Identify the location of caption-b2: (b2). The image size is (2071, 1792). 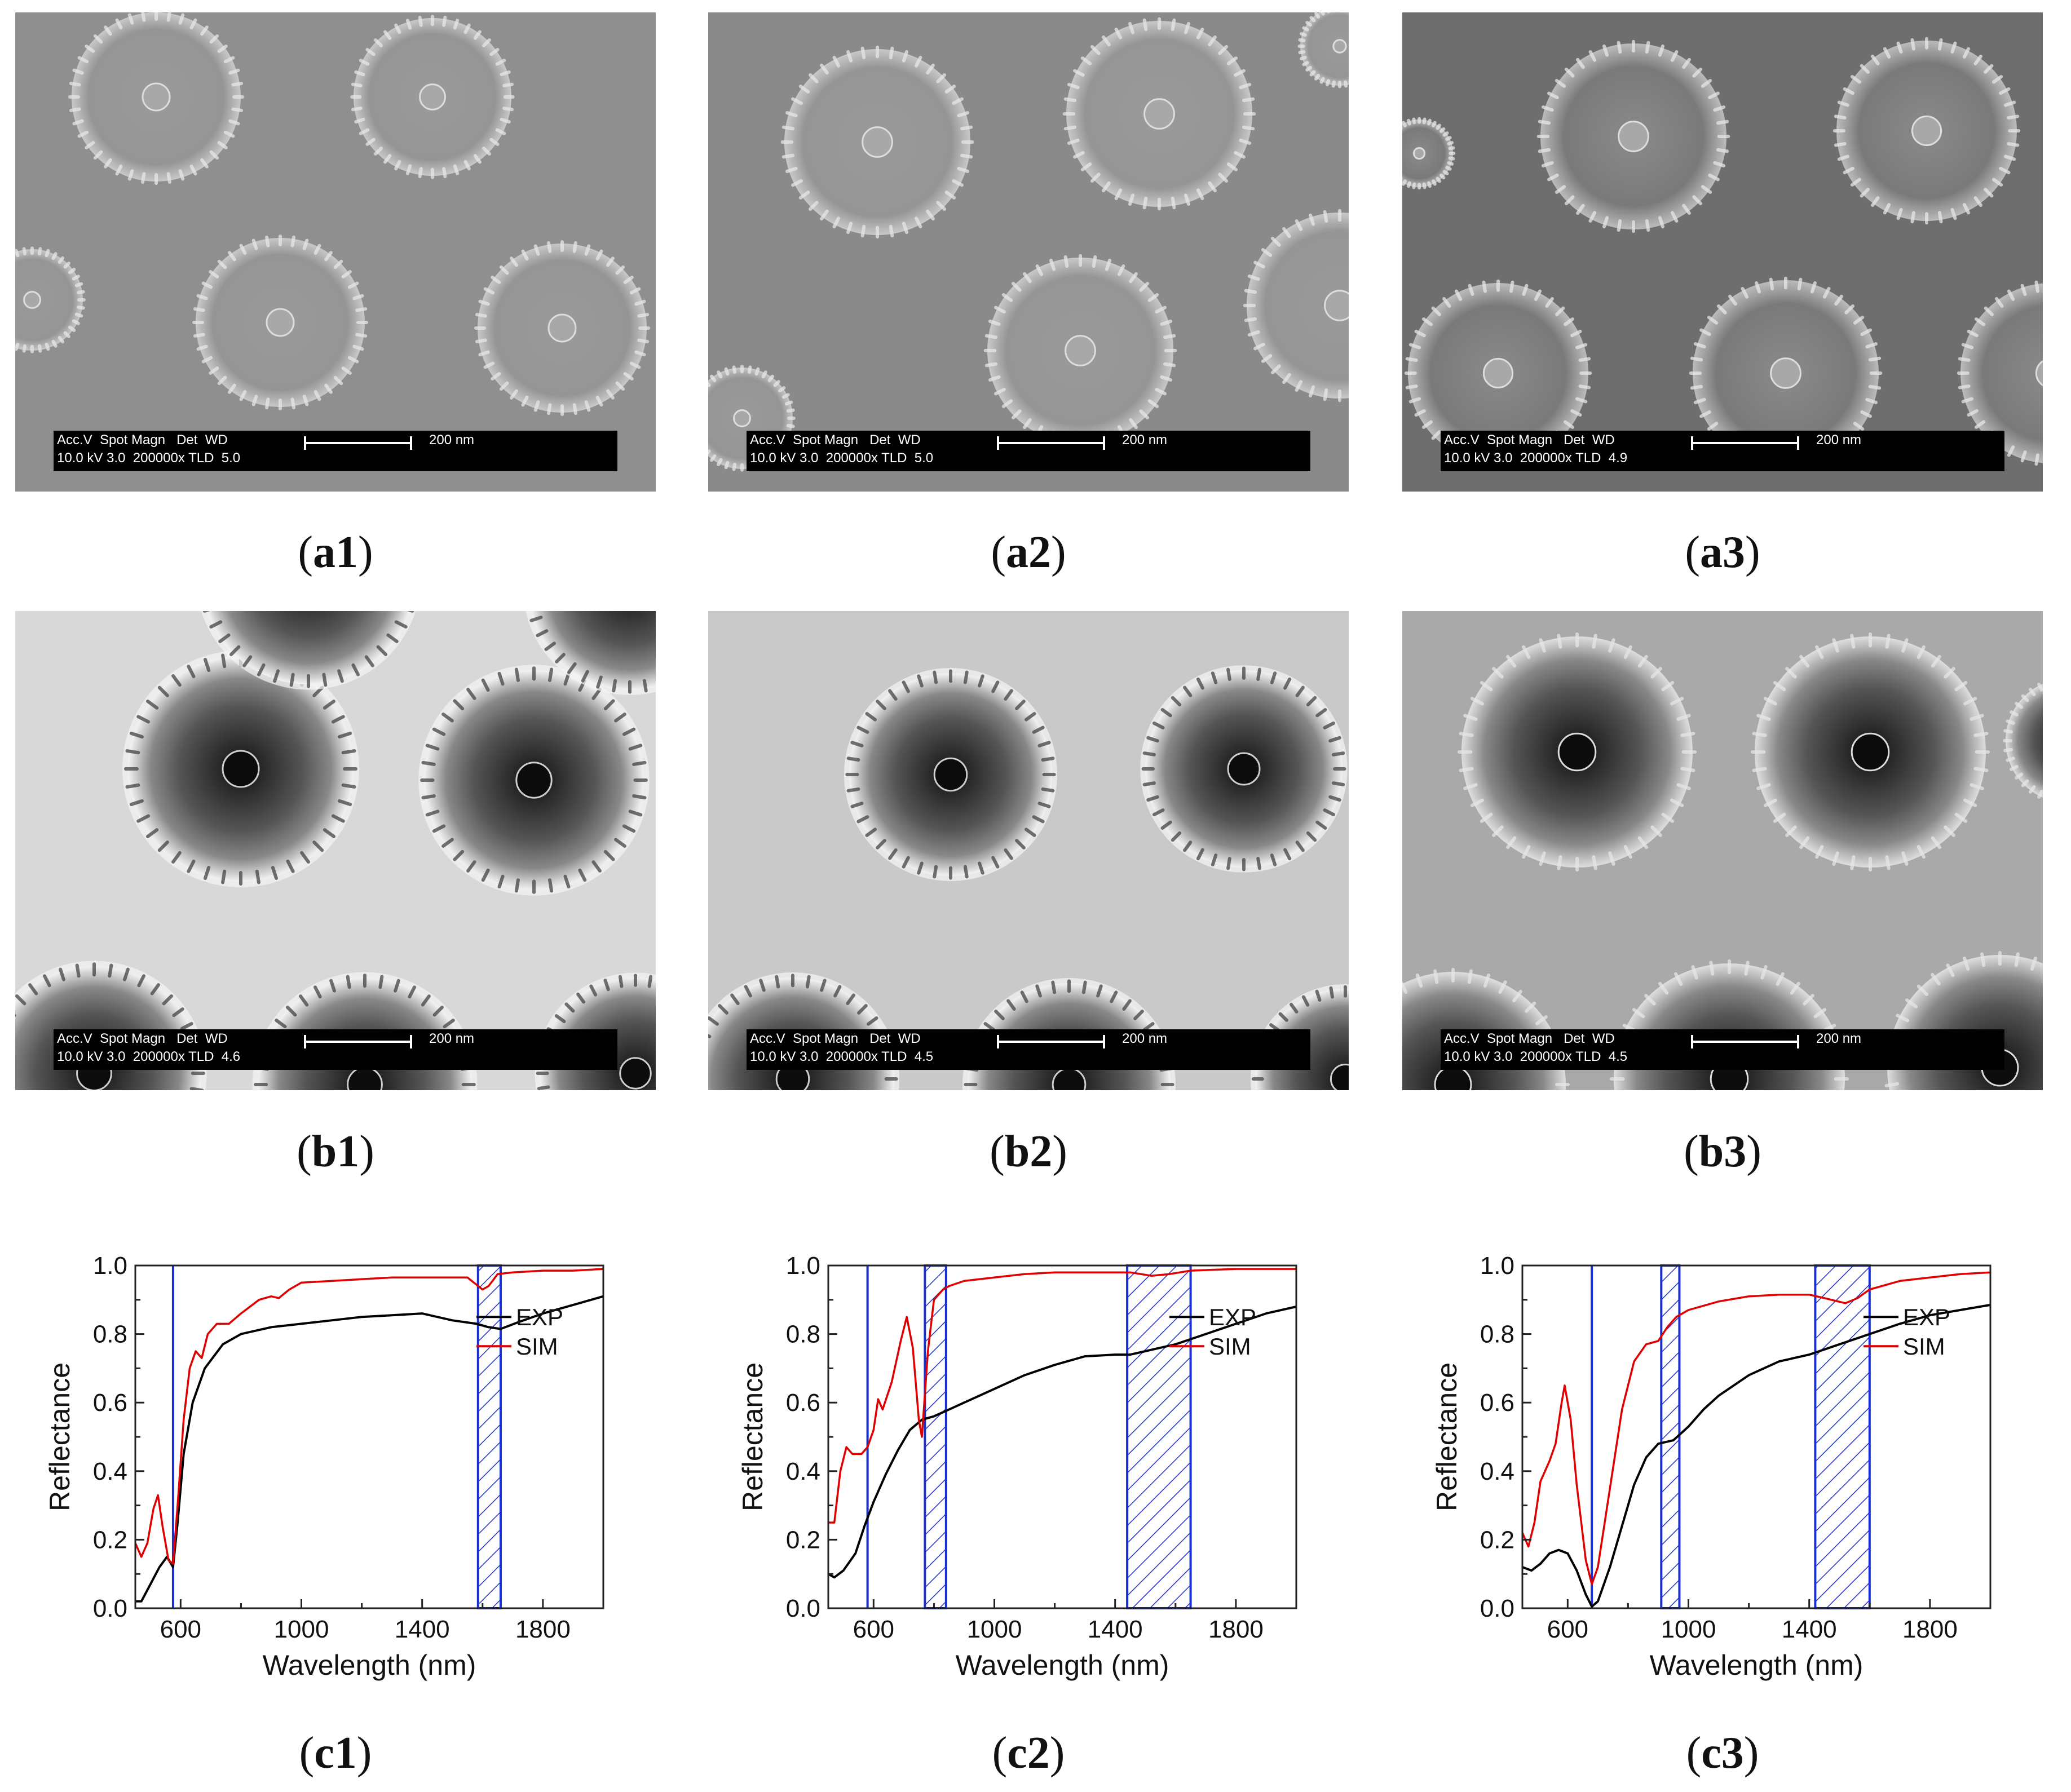
(1028, 1151).